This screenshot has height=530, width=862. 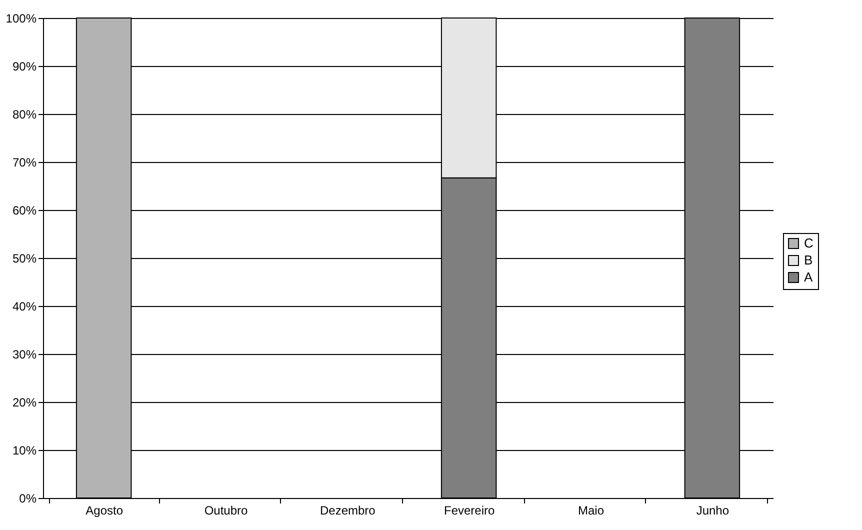 What do you see at coordinates (24, 259) in the screenshot?
I see `y-tick-label: 50%` at bounding box center [24, 259].